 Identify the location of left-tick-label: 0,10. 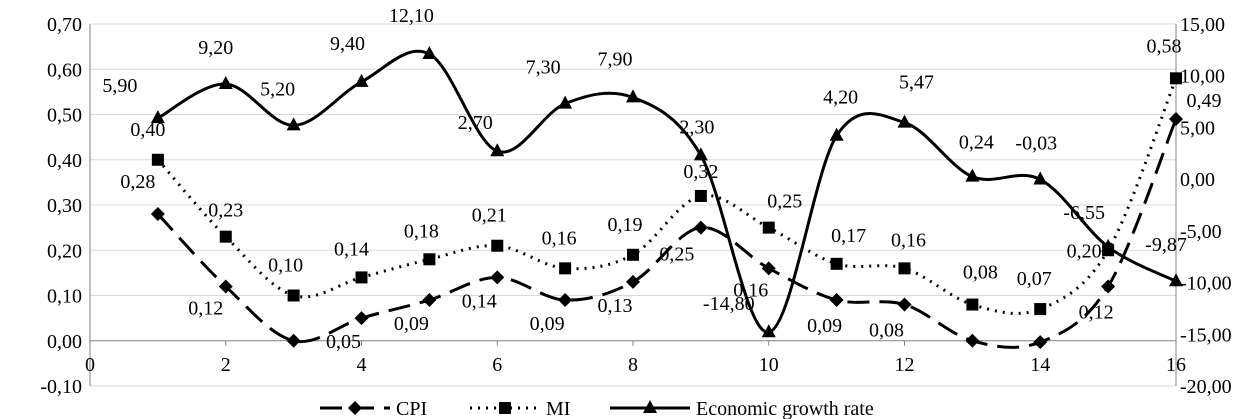
(64, 297).